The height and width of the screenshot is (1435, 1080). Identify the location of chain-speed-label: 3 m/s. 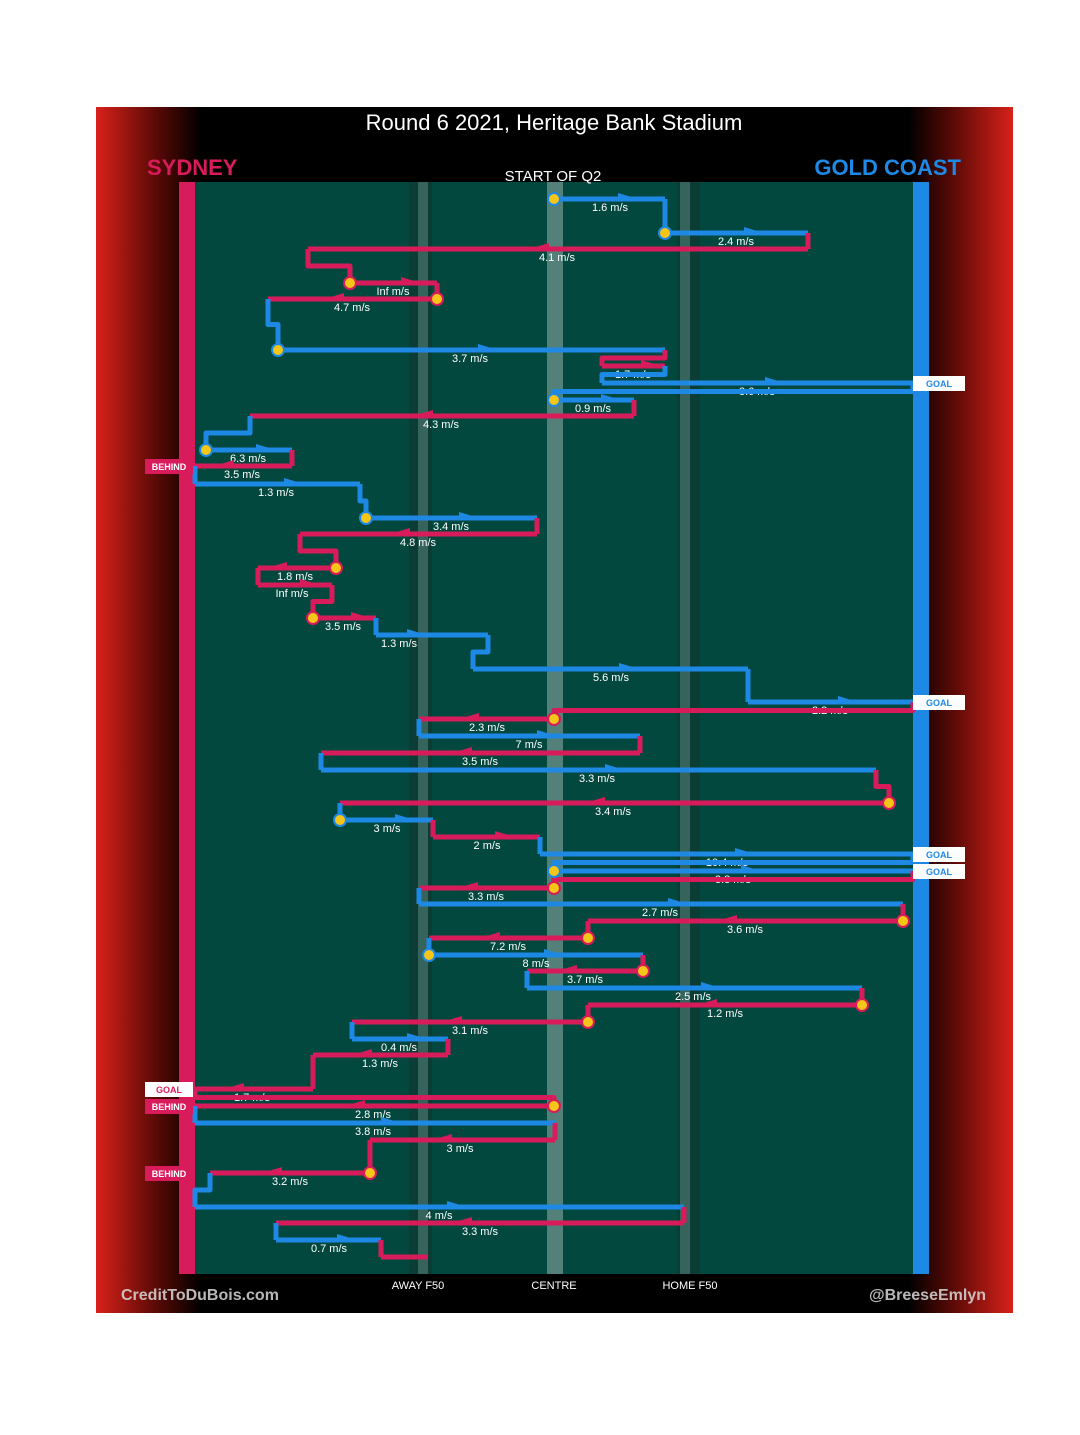
(387, 829).